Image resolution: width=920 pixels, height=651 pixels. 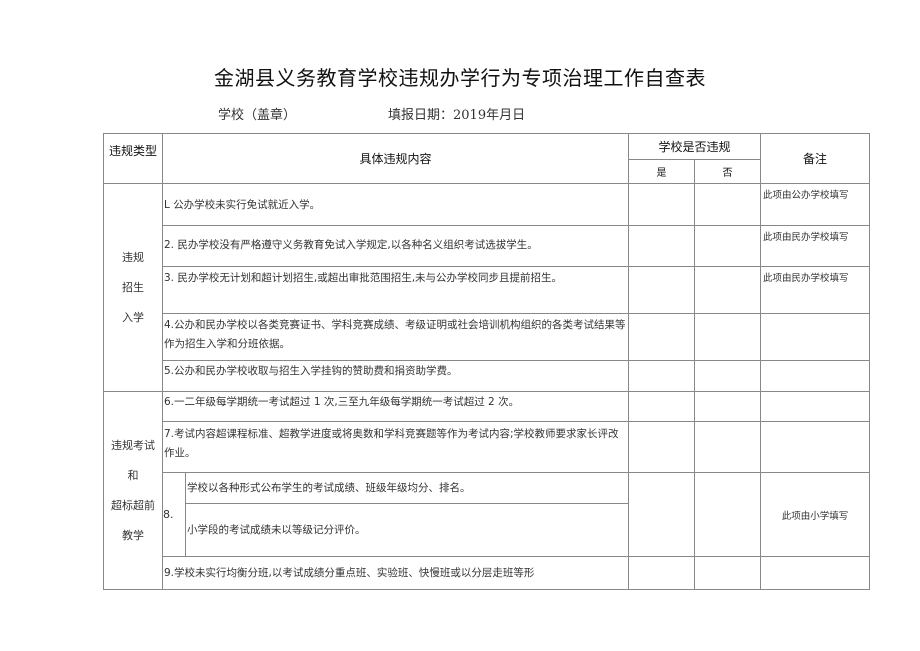 What do you see at coordinates (395, 158) in the screenshot?
I see `header-content: 具体违规内容` at bounding box center [395, 158].